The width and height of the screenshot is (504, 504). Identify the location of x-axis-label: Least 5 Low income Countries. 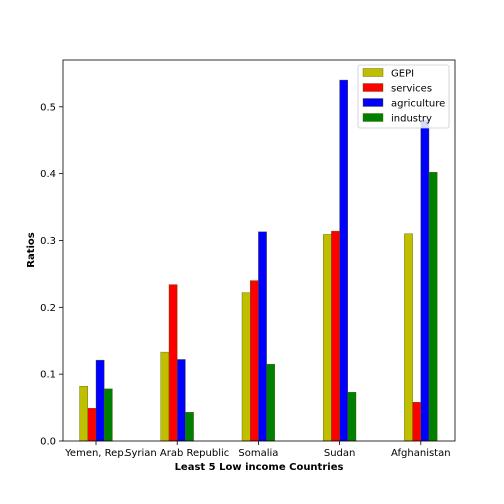
(259, 467).